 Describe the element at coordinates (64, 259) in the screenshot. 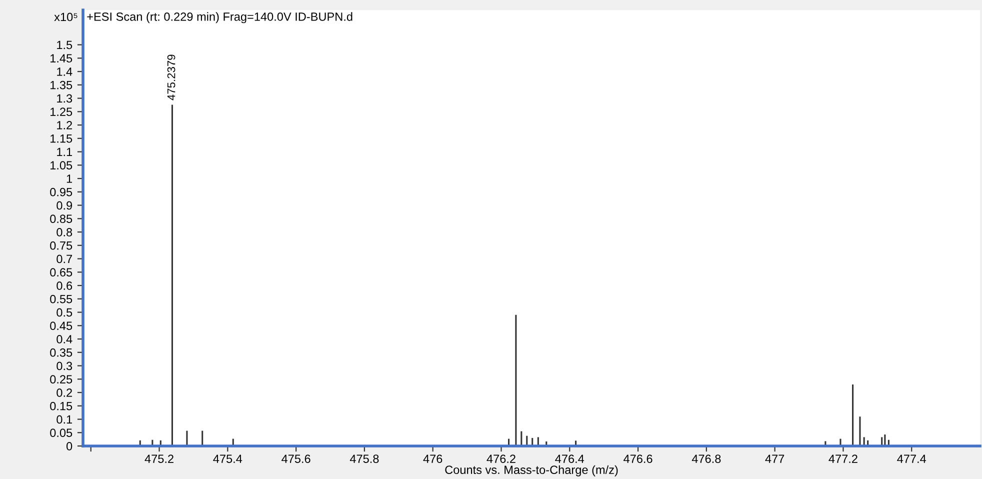

I see `y-tick-label: 0.7` at that location.